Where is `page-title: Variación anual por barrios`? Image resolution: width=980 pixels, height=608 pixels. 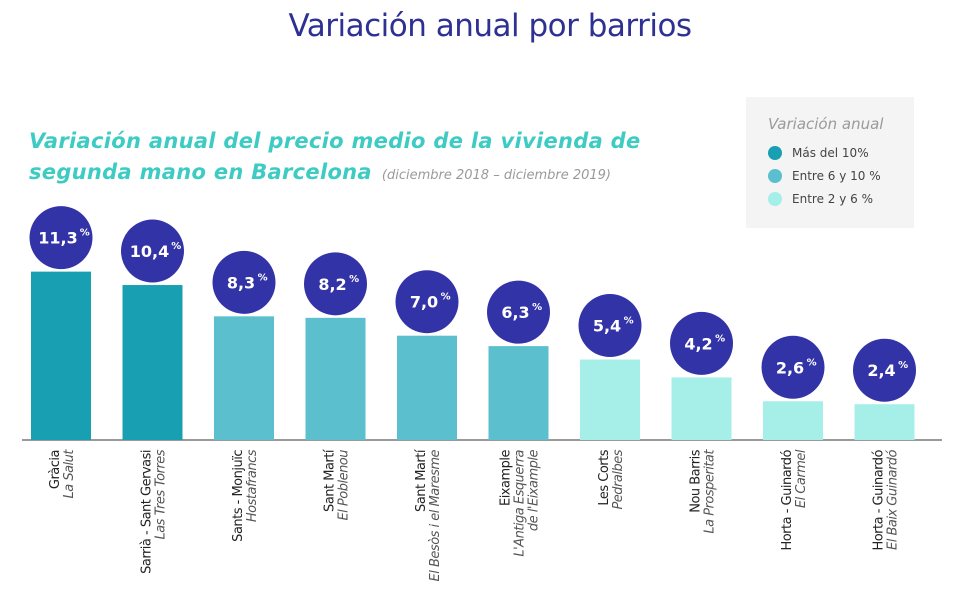
page-title: Variación anual por barrios is located at coordinates (490, 26).